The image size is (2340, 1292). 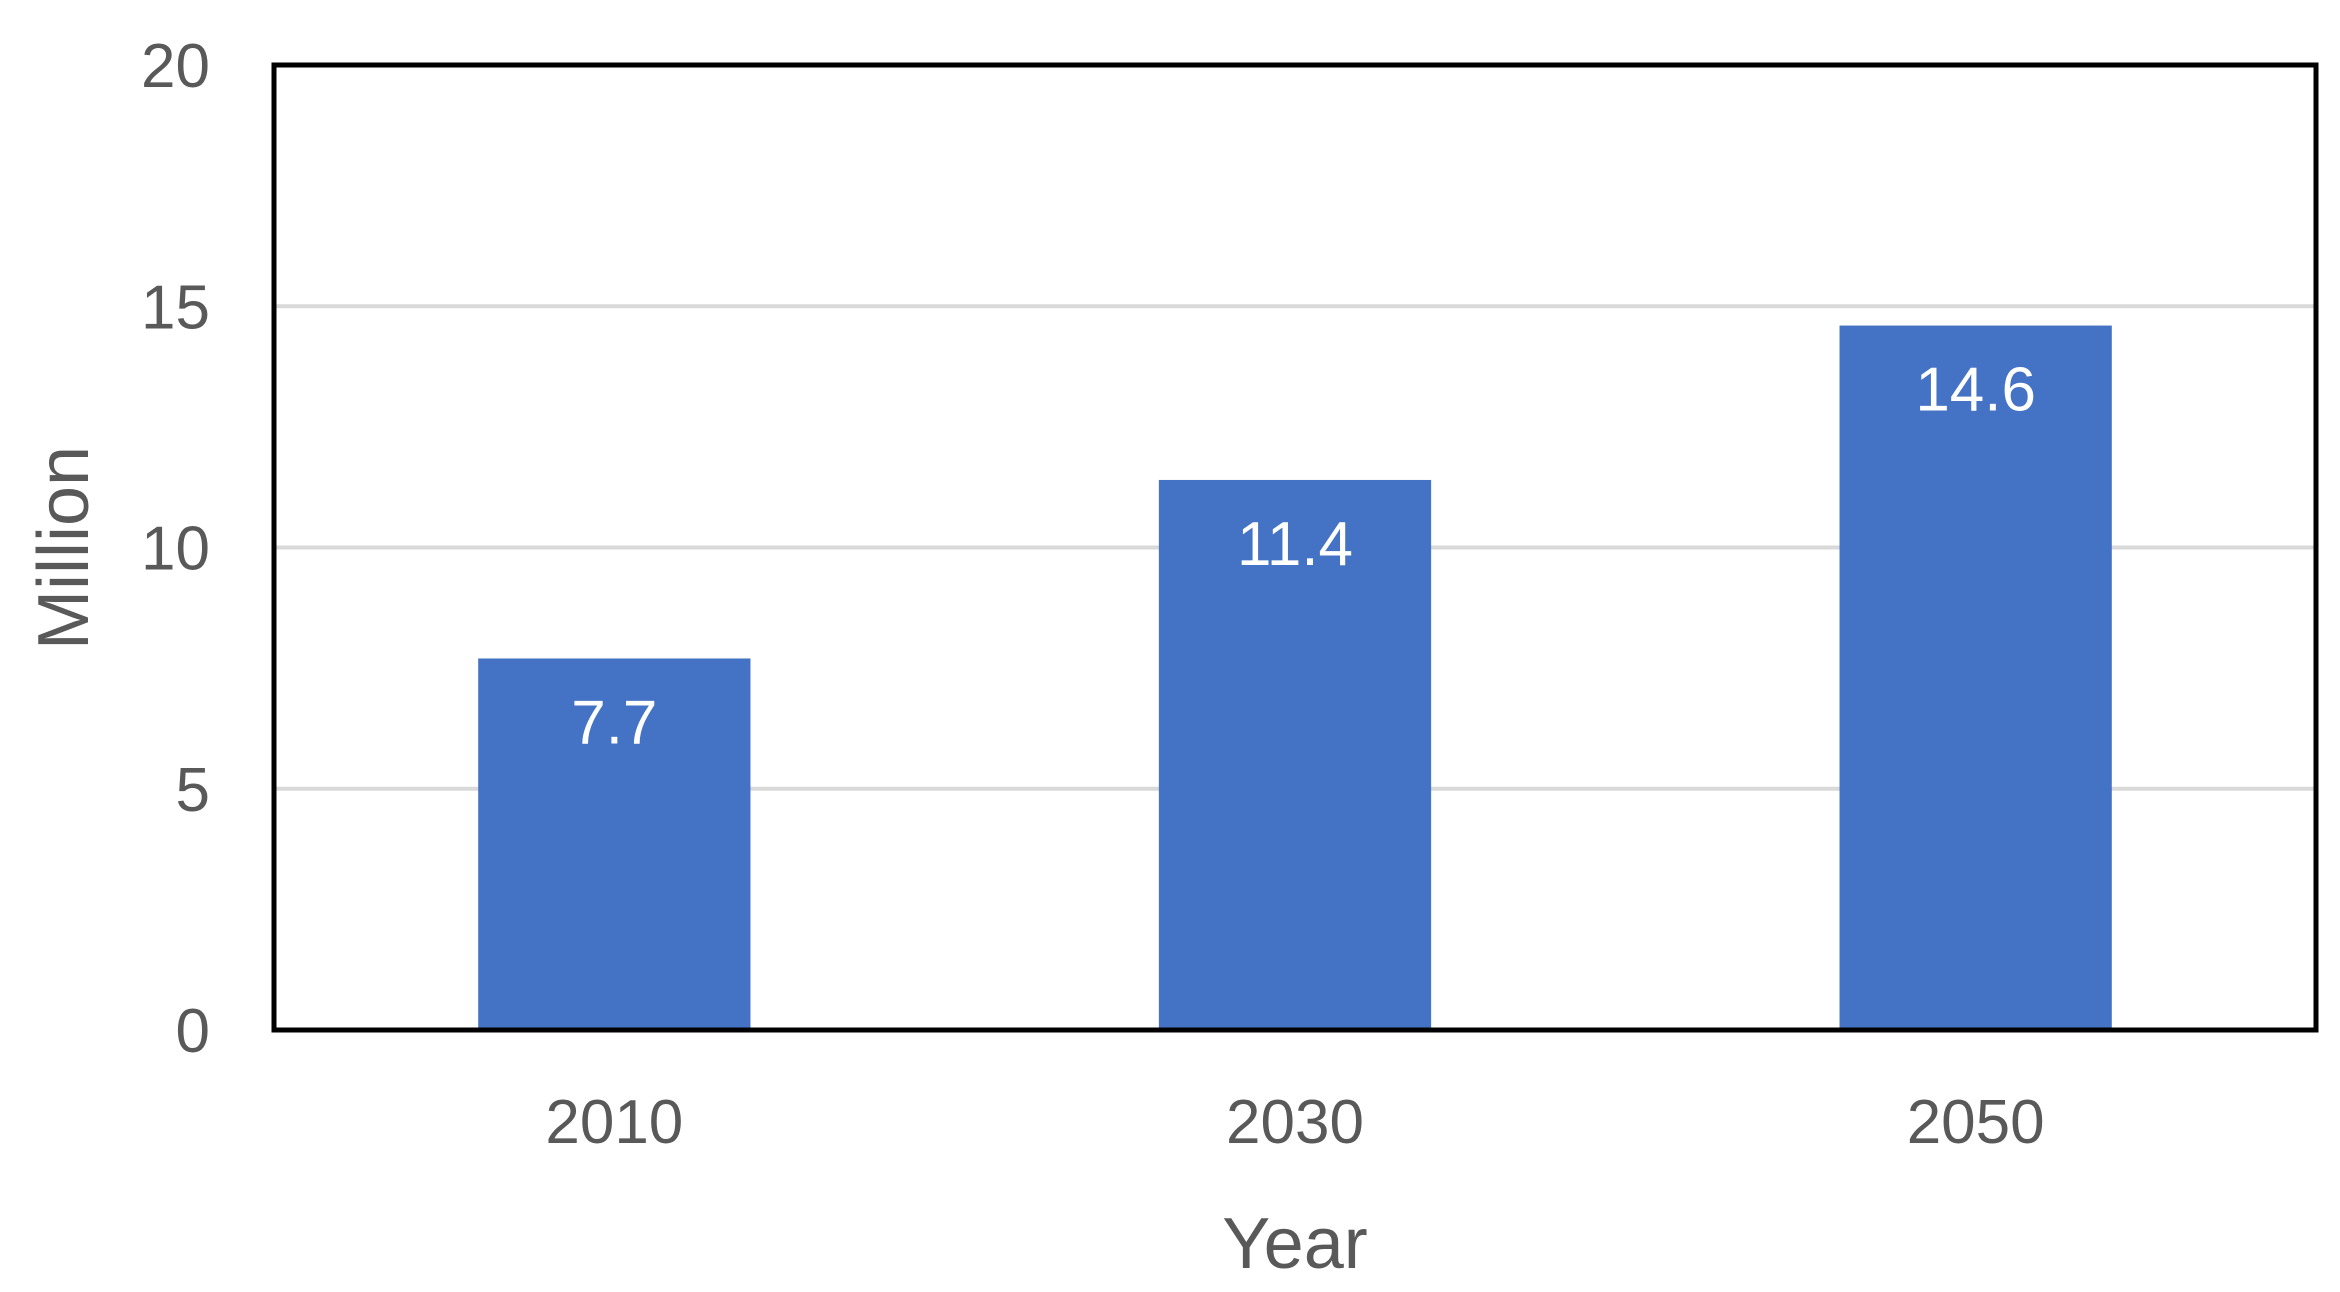 What do you see at coordinates (614, 1122) in the screenshot?
I see `x-tick-label: 2010` at bounding box center [614, 1122].